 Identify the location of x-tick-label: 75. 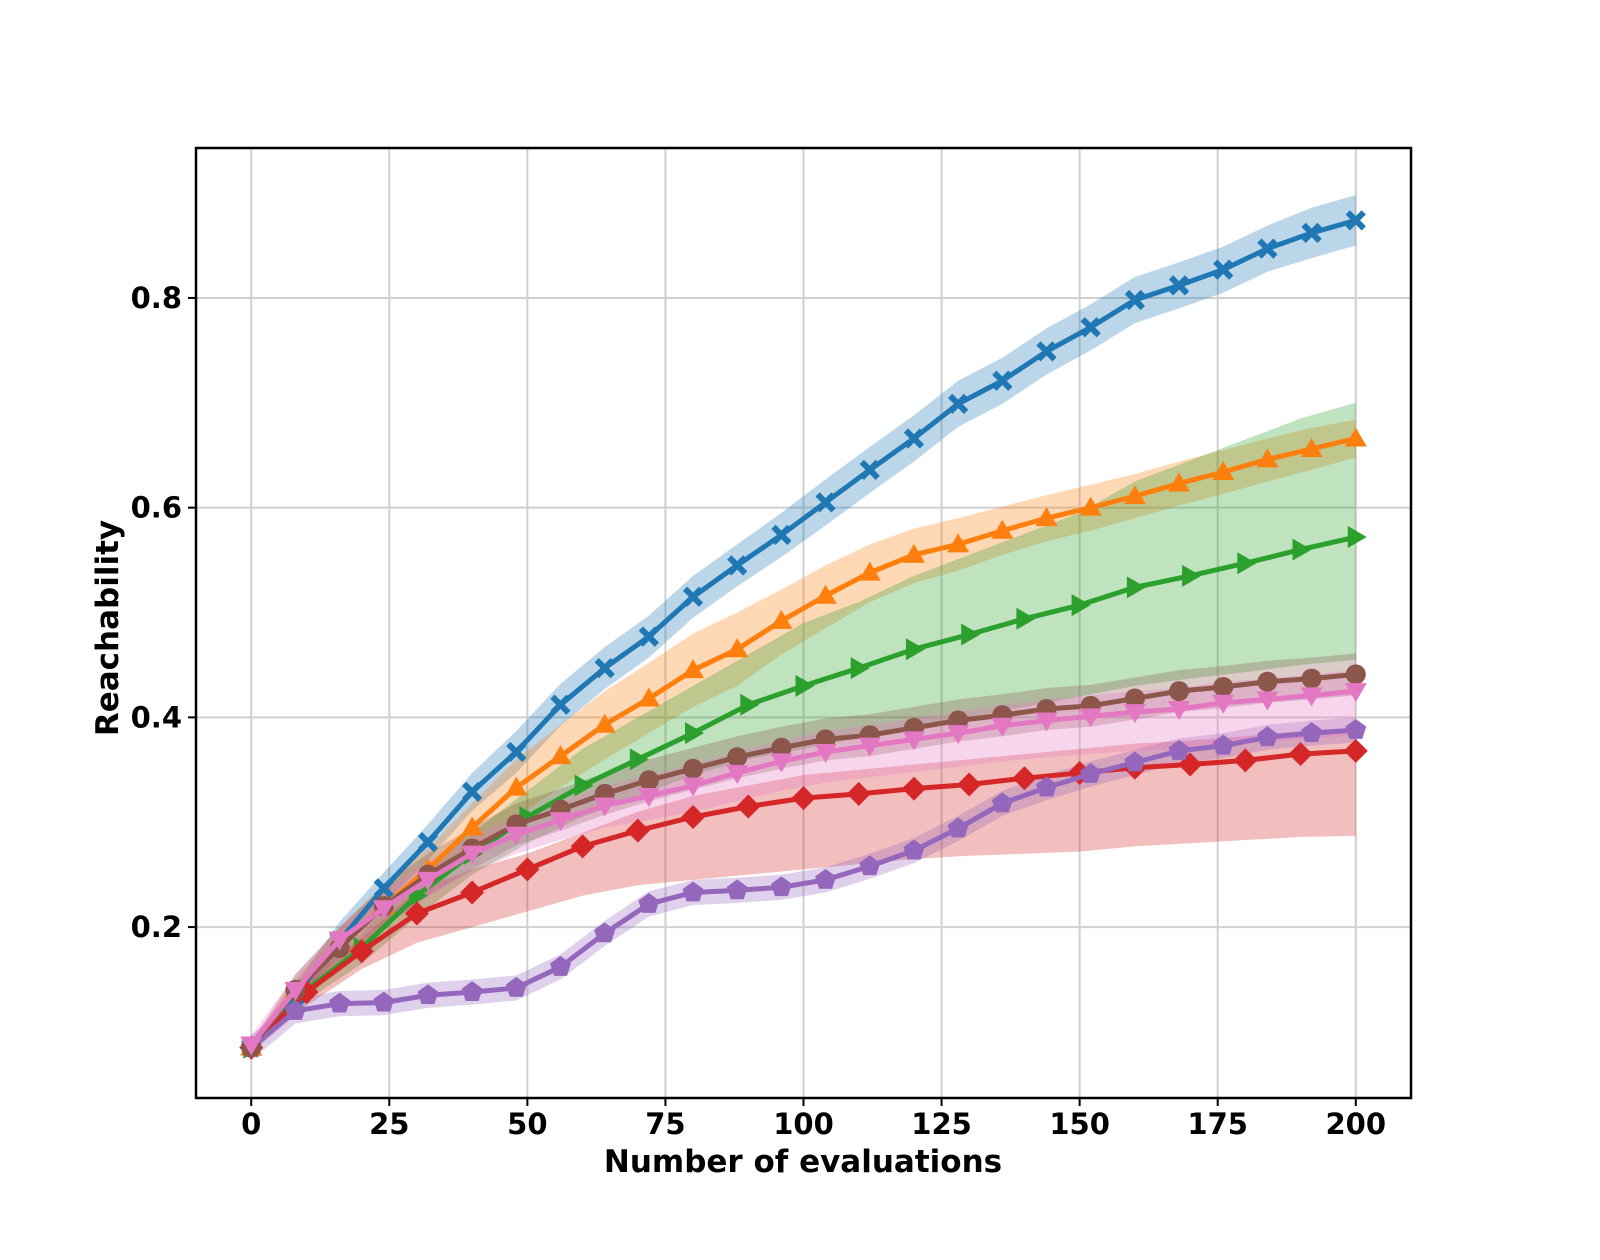
(665, 1124).